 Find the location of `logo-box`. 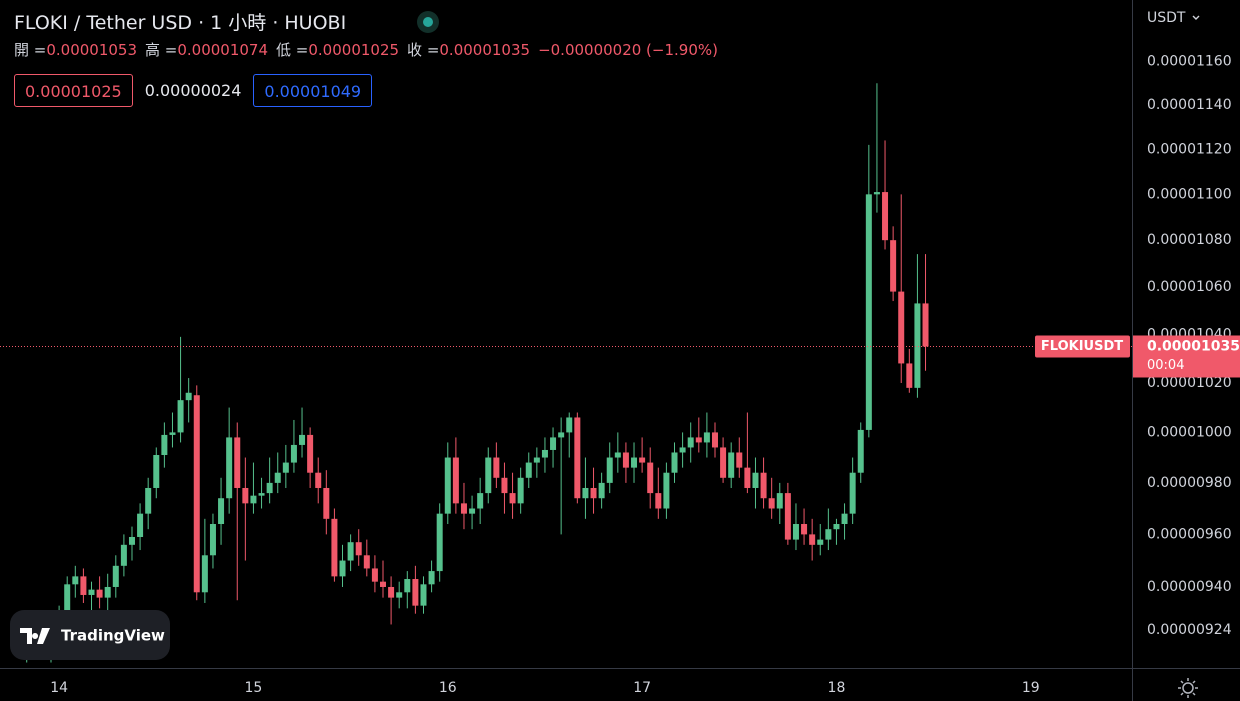

logo-box is located at coordinates (90, 635).